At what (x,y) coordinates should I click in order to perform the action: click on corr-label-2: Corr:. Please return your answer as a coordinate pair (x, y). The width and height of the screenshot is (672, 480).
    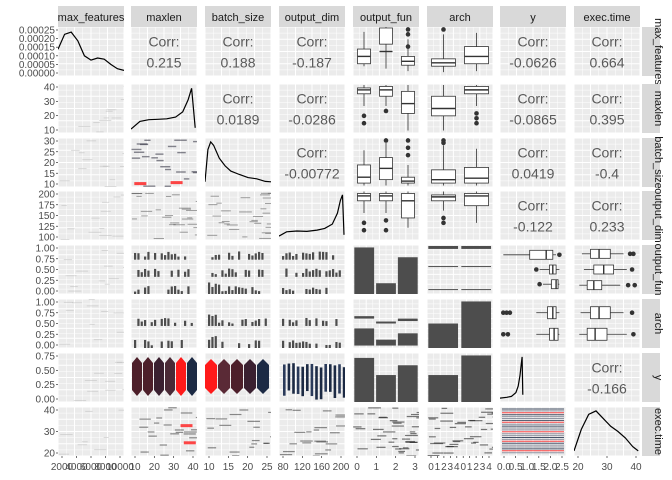
    Looking at the image, I should click on (311, 42).